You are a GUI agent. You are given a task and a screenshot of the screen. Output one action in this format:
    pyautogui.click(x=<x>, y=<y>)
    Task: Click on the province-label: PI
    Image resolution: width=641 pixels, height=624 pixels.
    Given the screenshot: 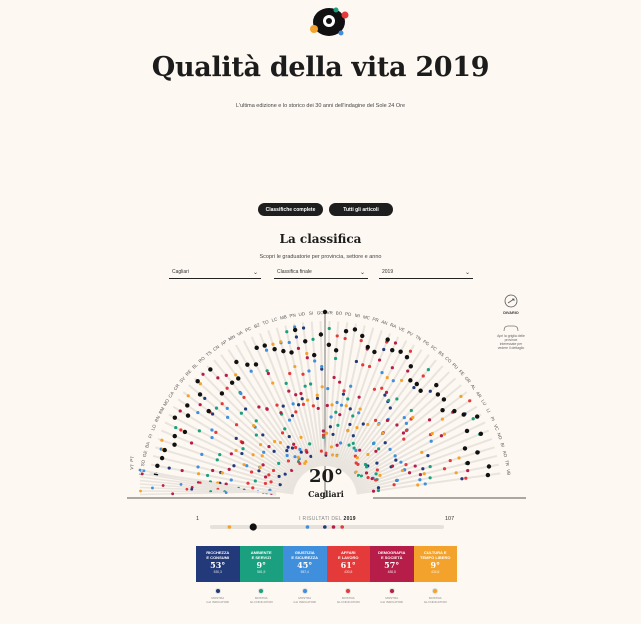 What is the action you would take?
    pyautogui.click(x=492, y=419)
    